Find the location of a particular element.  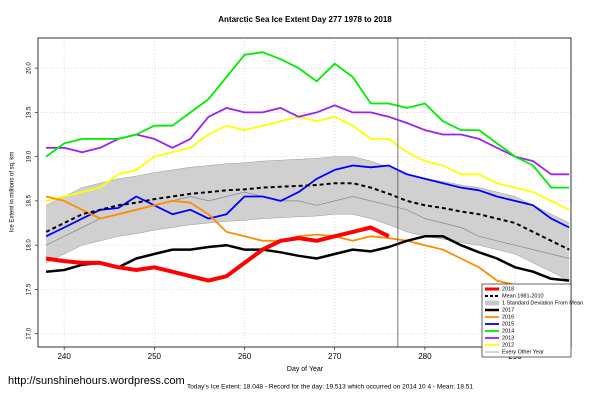

std-band-upper is located at coordinates (307, 190).